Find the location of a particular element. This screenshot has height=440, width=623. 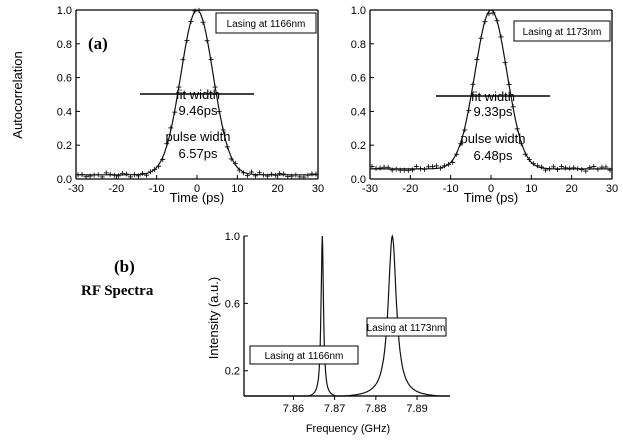

rf-spectrum-line-1173nm is located at coordinates (347, 315).